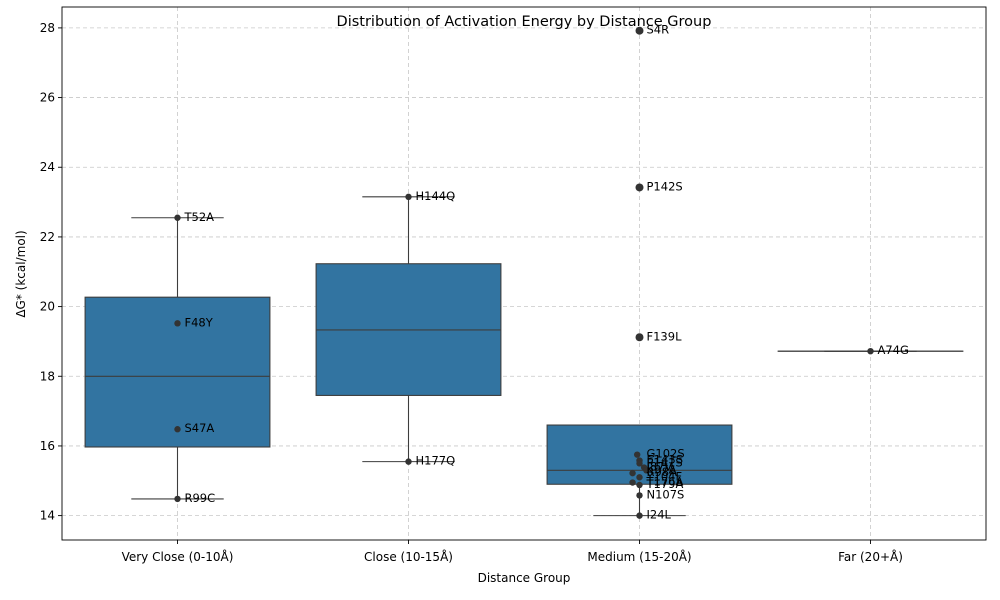  What do you see at coordinates (47, 446) in the screenshot?
I see `y-tick-label: 16` at bounding box center [47, 446].